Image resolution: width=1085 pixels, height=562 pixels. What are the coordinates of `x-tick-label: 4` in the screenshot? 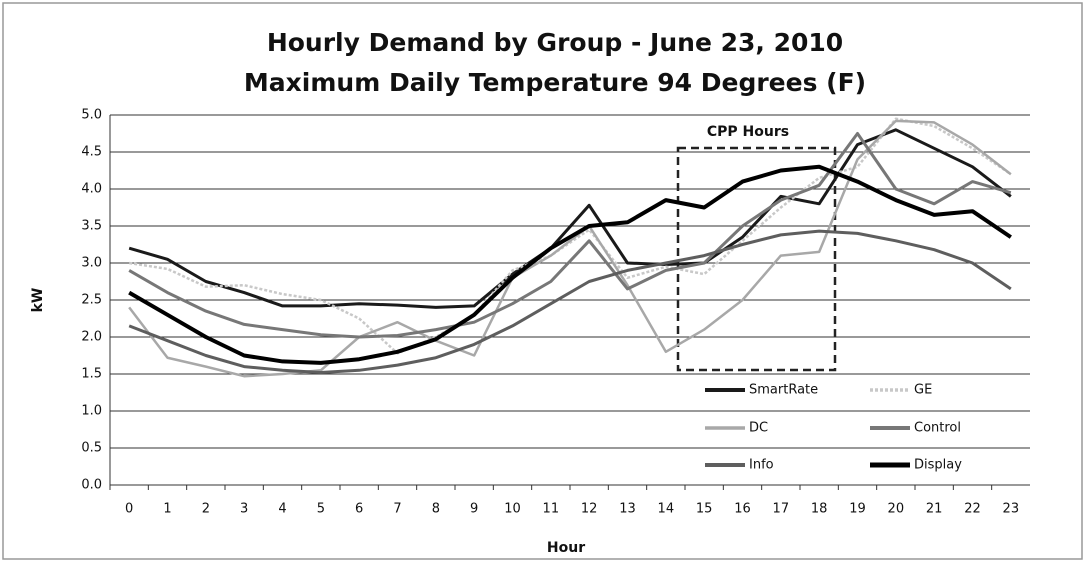 It's located at (282, 509).